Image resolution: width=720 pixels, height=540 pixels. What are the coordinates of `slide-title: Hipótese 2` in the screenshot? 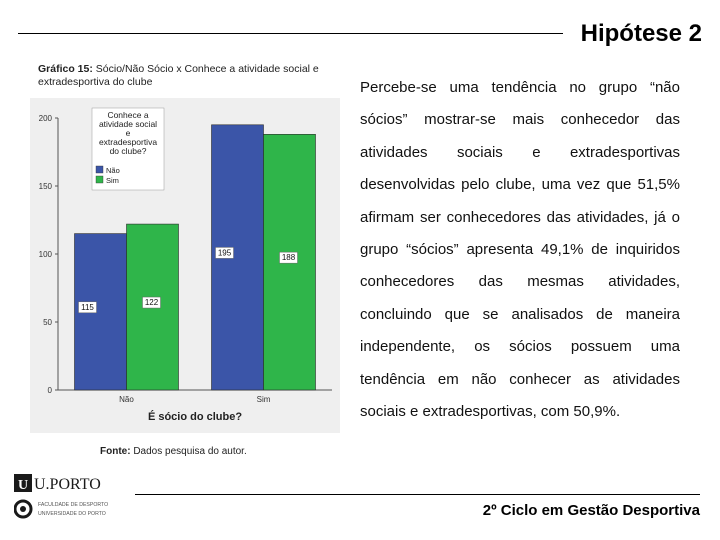 It's located at (641, 33).